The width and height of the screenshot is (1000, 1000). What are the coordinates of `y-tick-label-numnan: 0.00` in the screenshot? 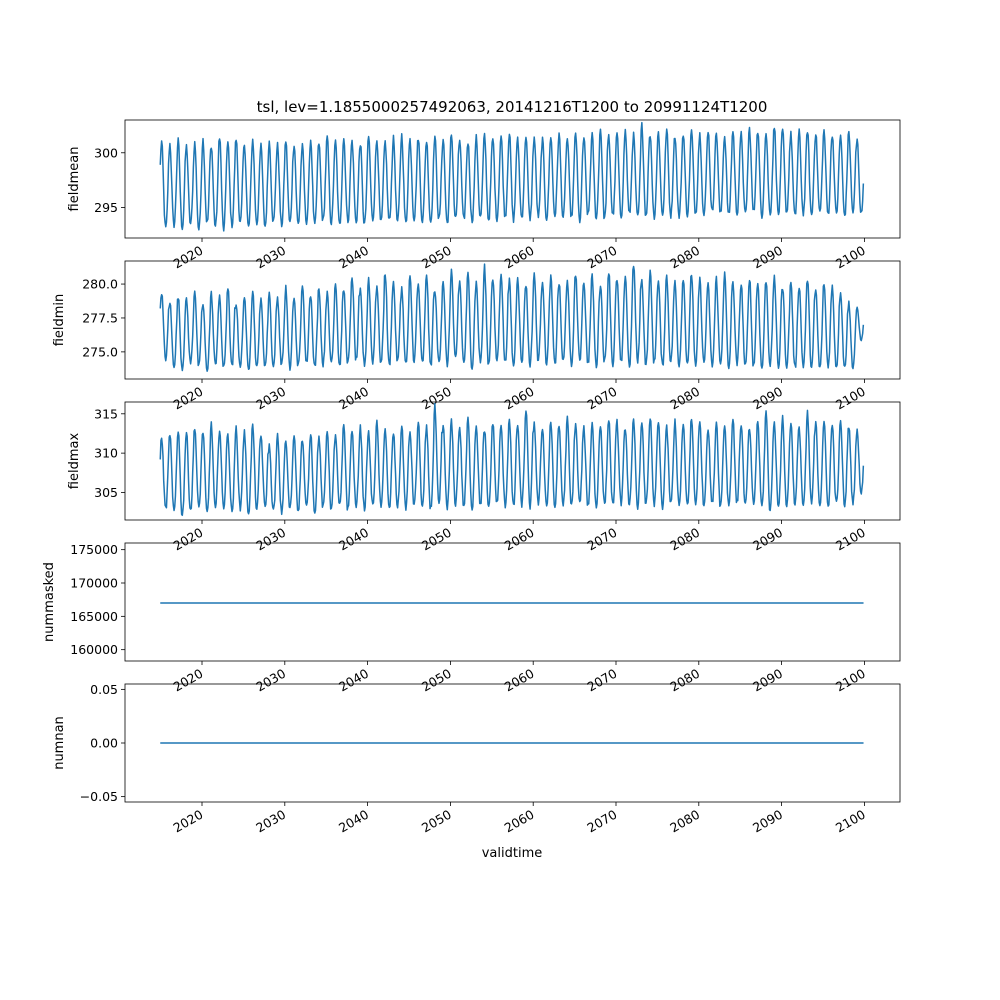 It's located at (104, 743).